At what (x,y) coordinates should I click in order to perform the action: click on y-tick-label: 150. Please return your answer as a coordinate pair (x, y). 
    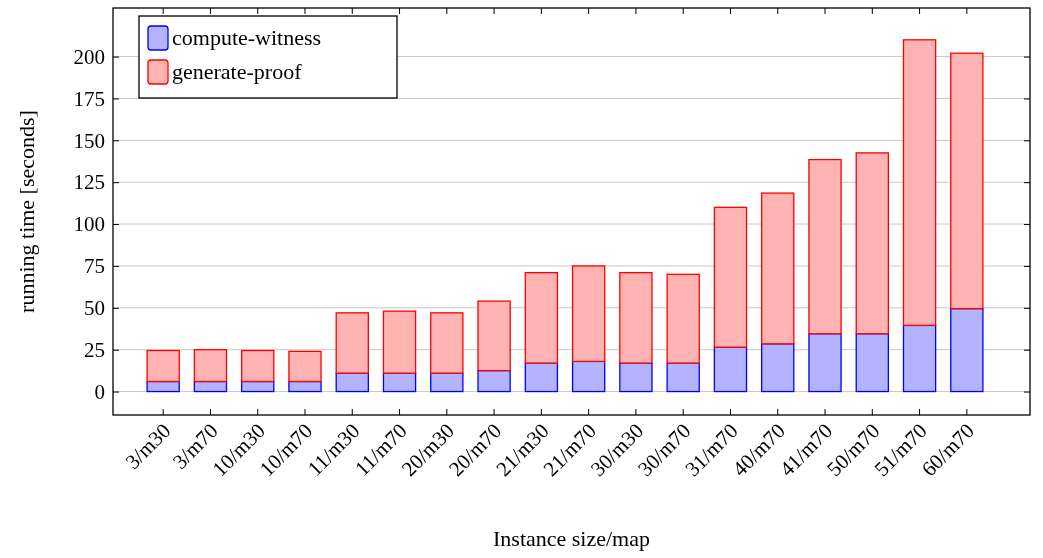
    Looking at the image, I should click on (89, 140).